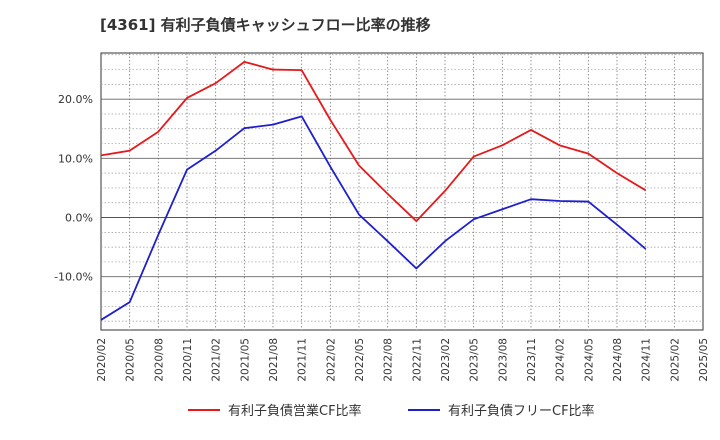 The height and width of the screenshot is (440, 720). I want to click on x-tick-label: 2023/02, so click(446, 360).